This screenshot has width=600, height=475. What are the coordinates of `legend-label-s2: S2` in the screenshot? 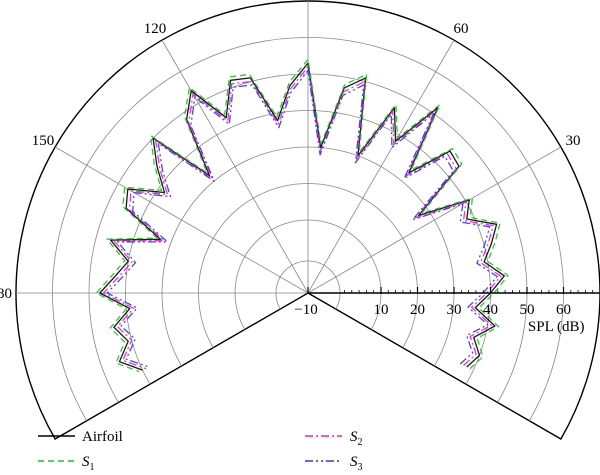 It's located at (356, 438).